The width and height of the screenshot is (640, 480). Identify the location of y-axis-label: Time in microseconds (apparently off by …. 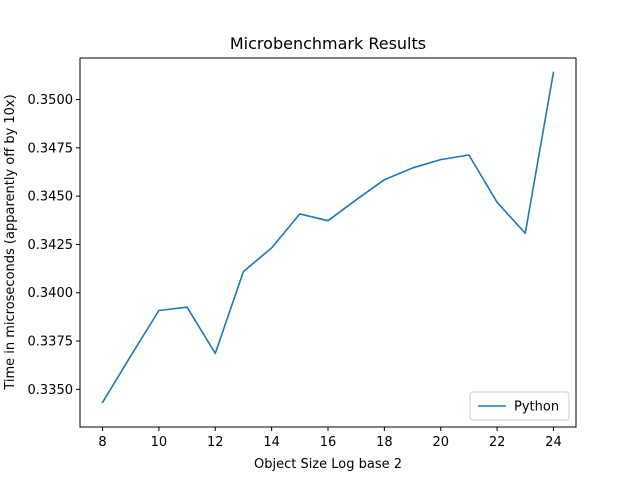
(10, 242).